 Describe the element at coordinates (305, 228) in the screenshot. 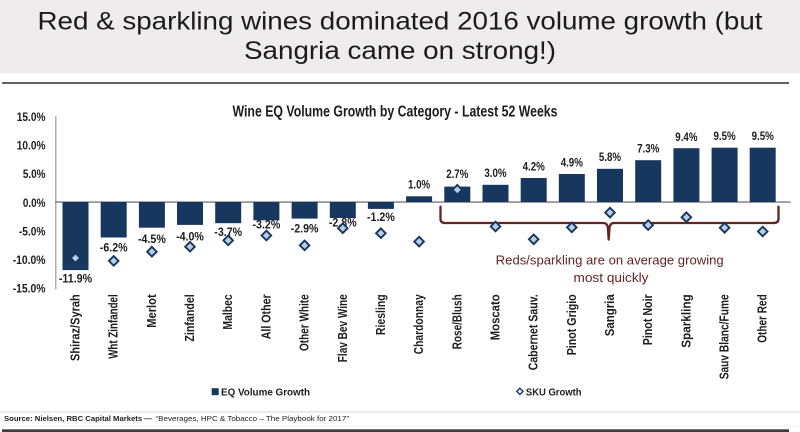

I see `svg-text: -2.9%` at that location.